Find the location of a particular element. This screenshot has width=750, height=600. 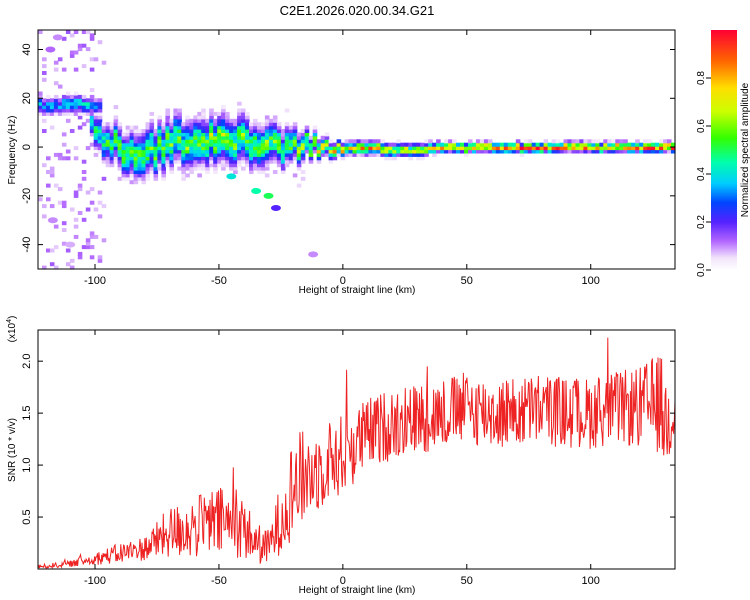

spectrogram-y-tick-label: -20 is located at coordinates (27, 196).